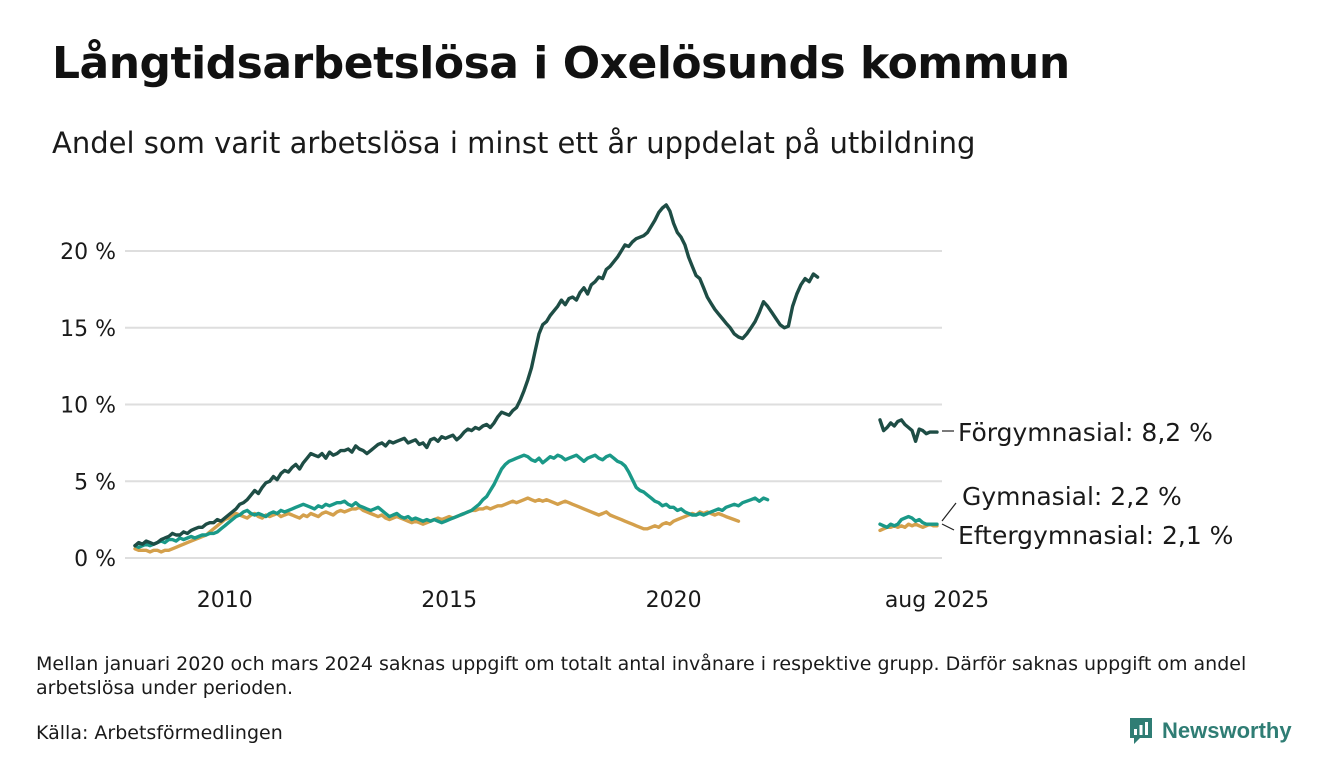  I want to click on y-tick-label: 10 %, so click(88, 406).